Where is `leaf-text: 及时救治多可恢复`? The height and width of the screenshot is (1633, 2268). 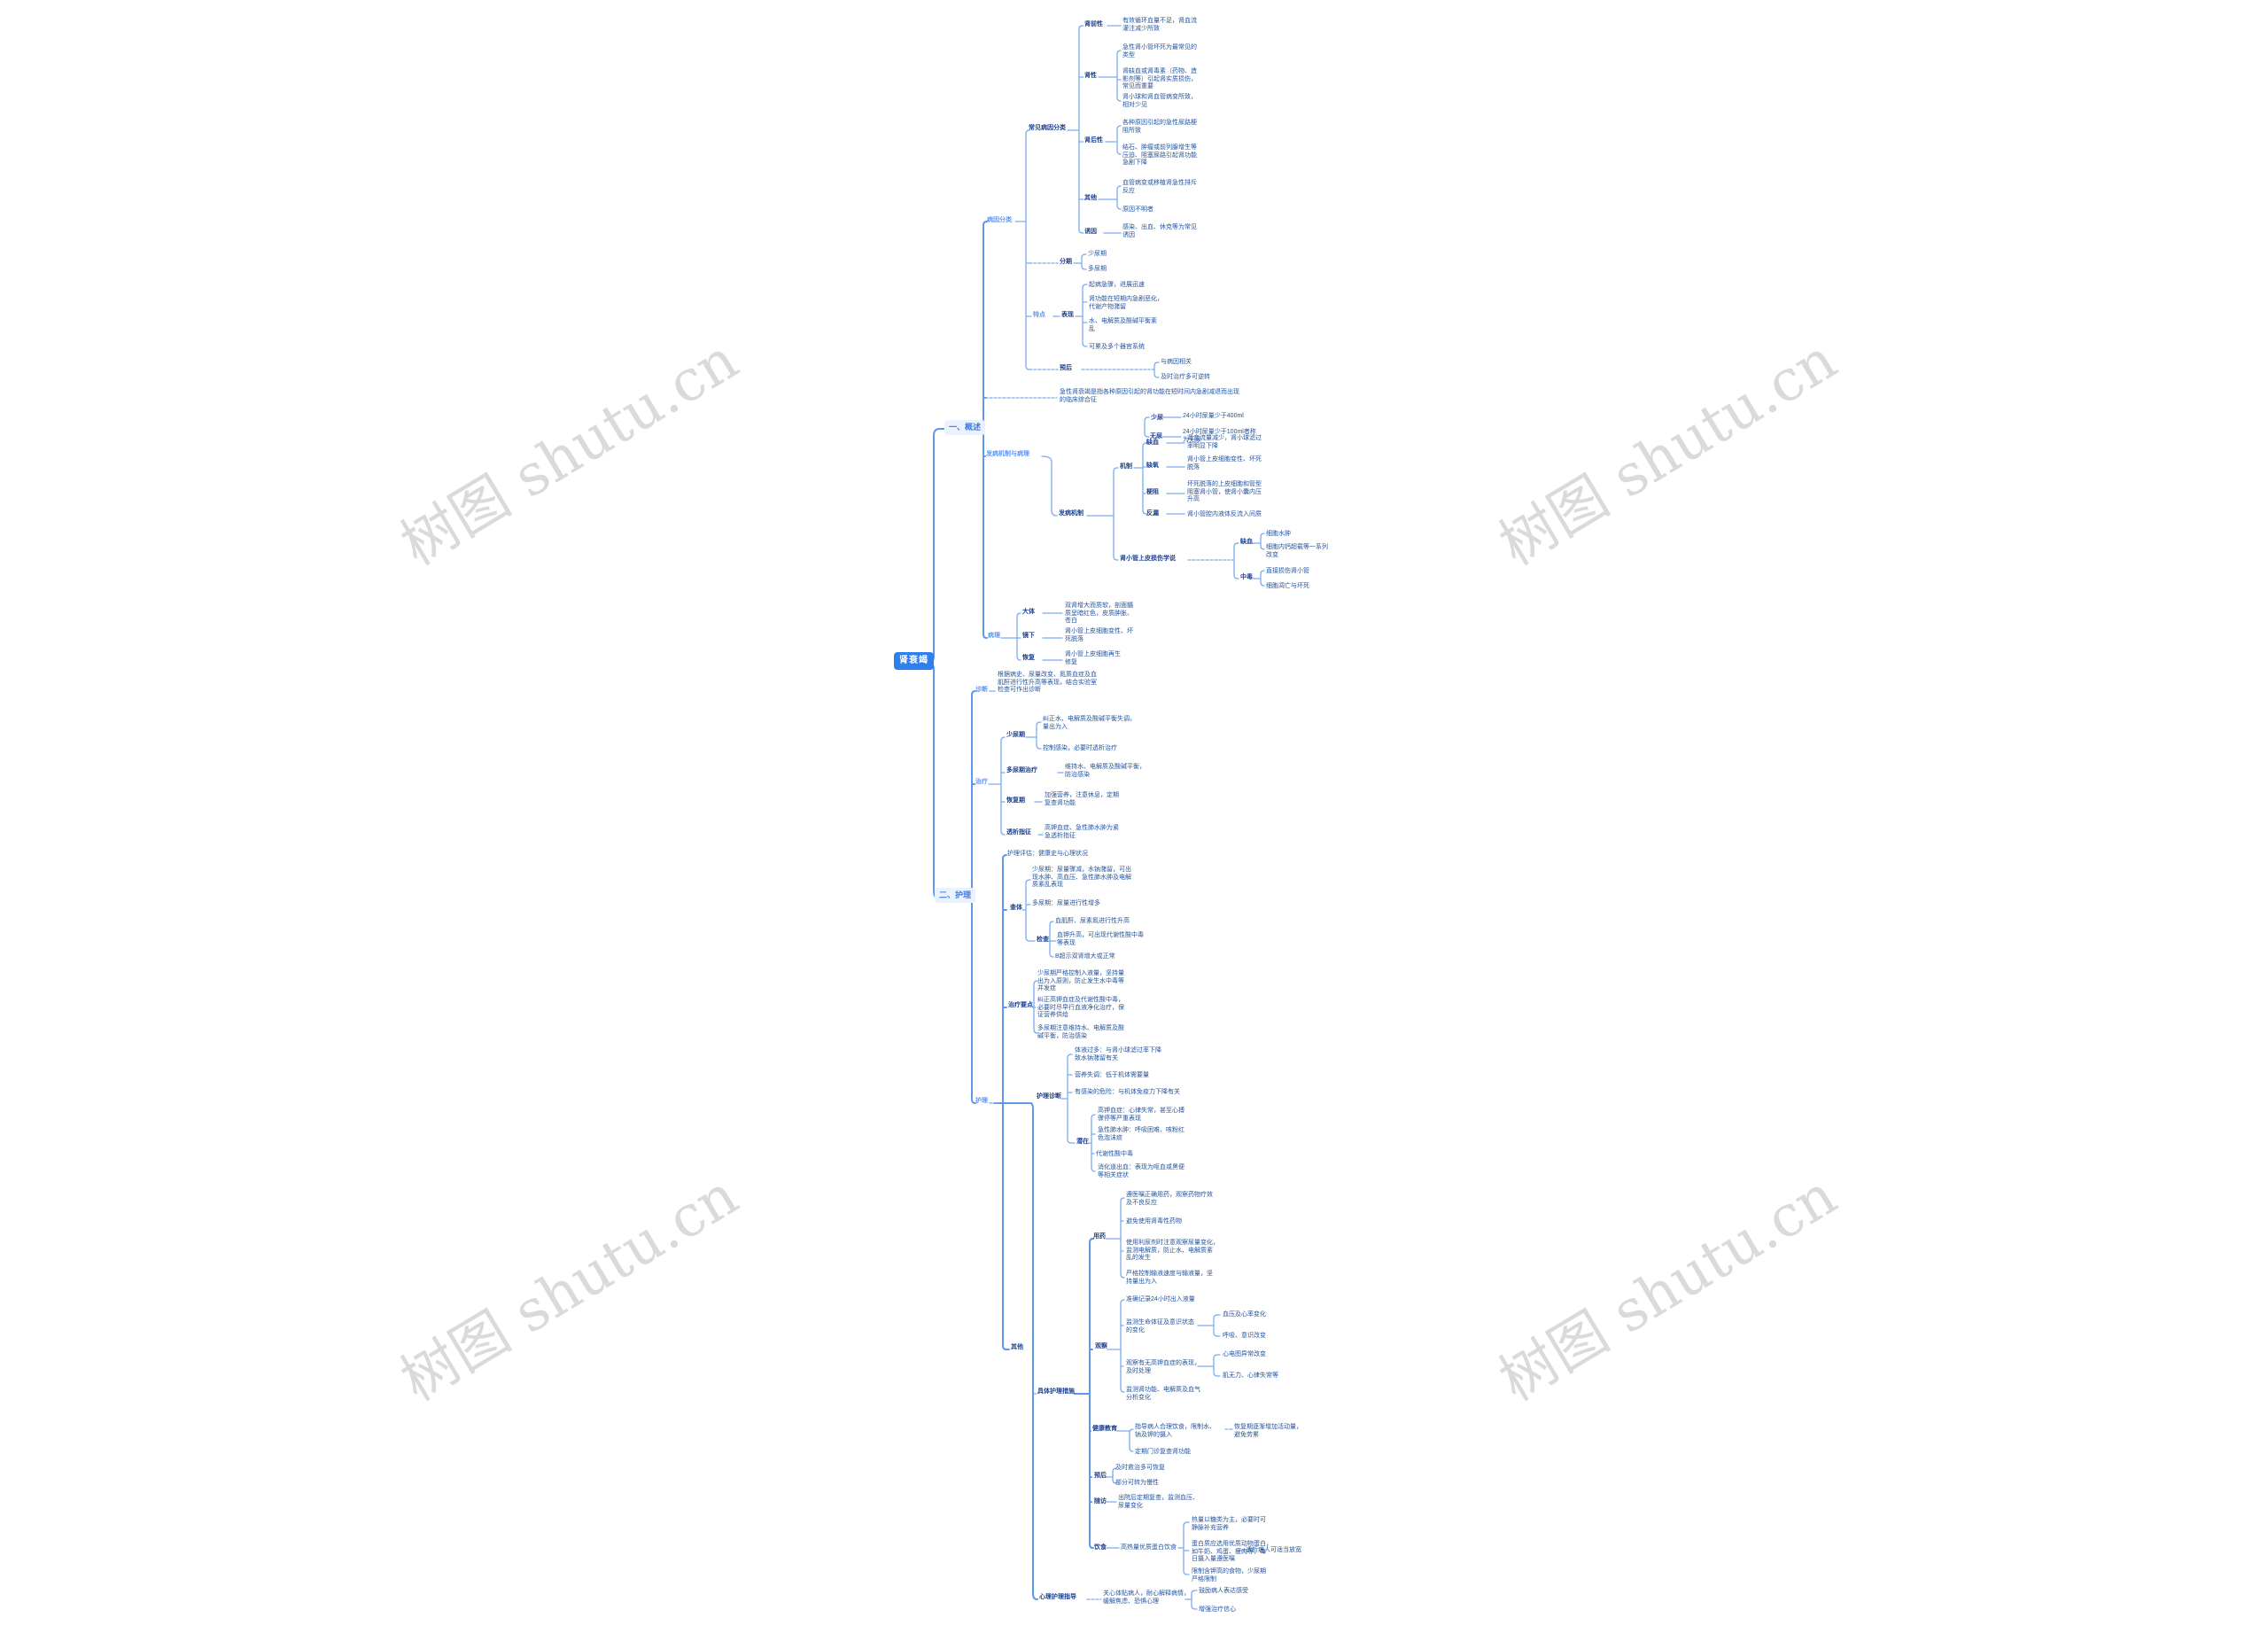 leaf-text: 及时救治多可恢复 is located at coordinates (1140, 1468).